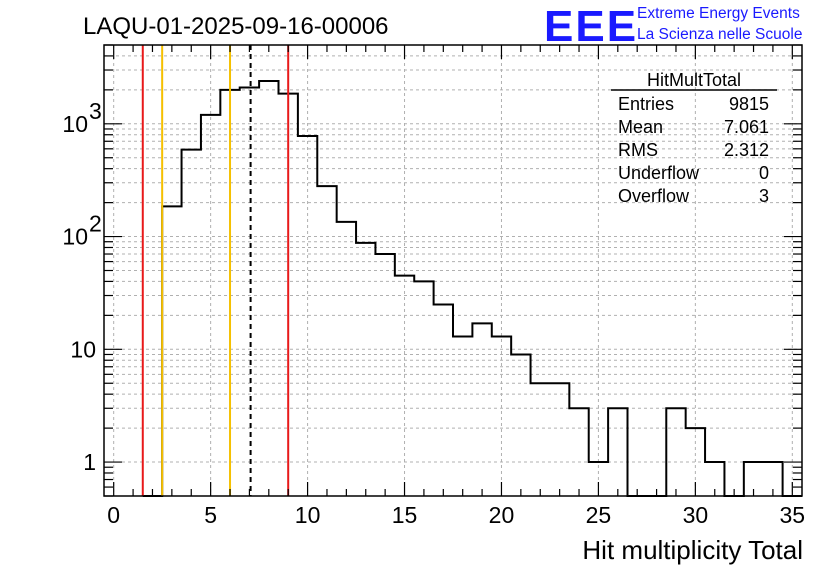 The height and width of the screenshot is (572, 836). Describe the element at coordinates (659, 173) in the screenshot. I see `stats-label: Underflow` at that location.